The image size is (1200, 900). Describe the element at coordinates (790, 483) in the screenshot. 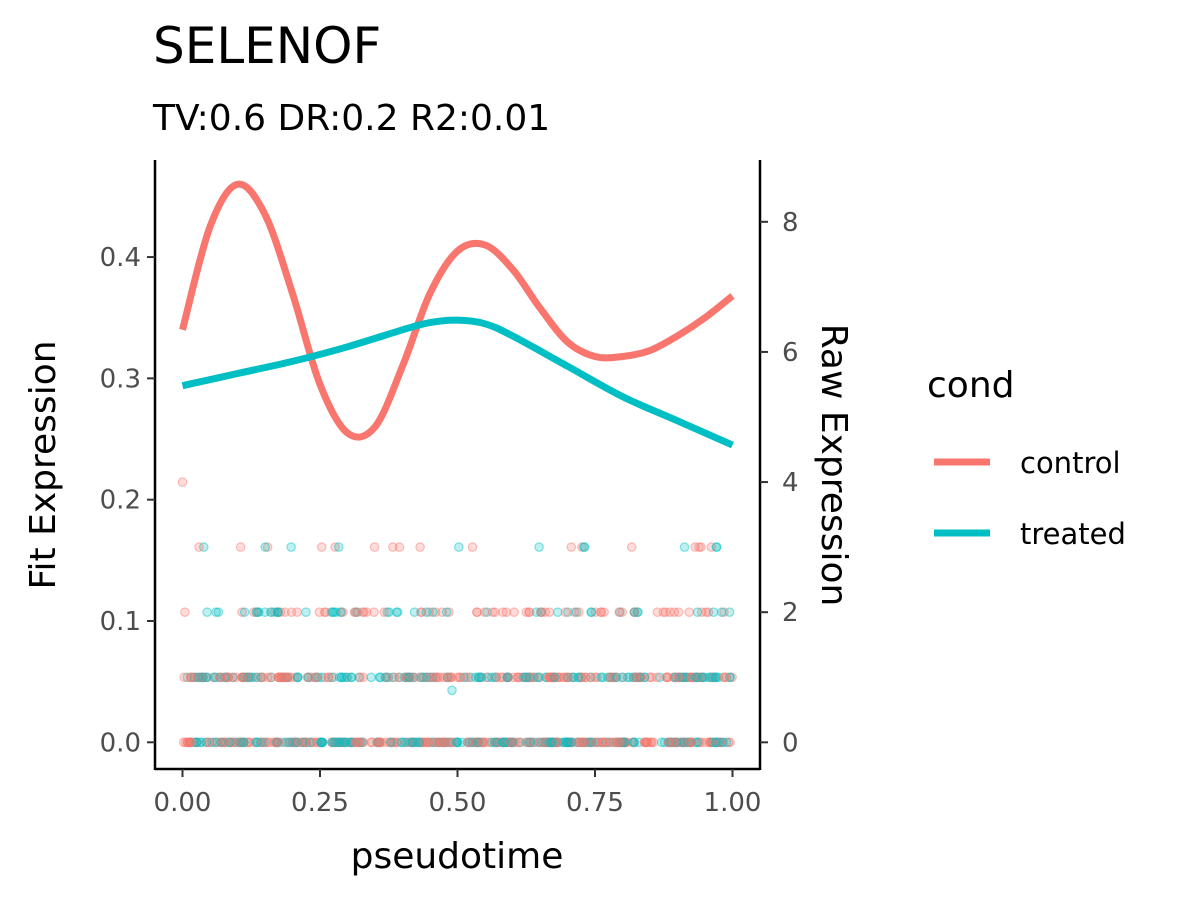

I see `y2-tick-label: 4` at that location.